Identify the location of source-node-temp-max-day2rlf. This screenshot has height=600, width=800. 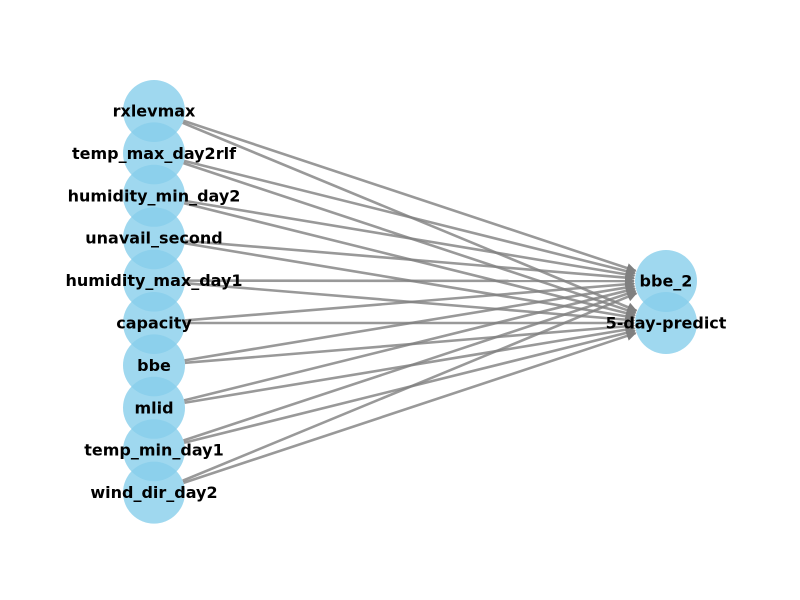
(154, 153).